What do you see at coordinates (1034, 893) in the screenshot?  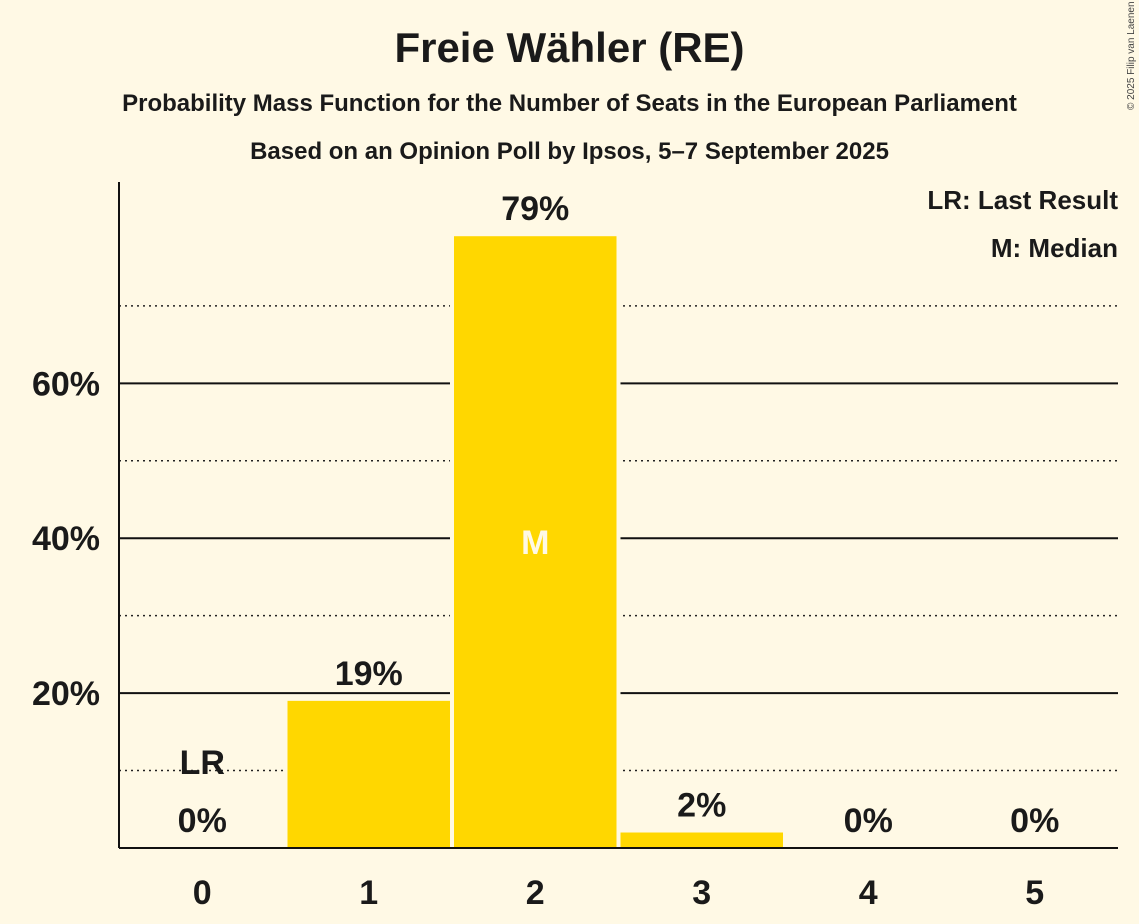 I see `x-tick-label: 5` at bounding box center [1034, 893].